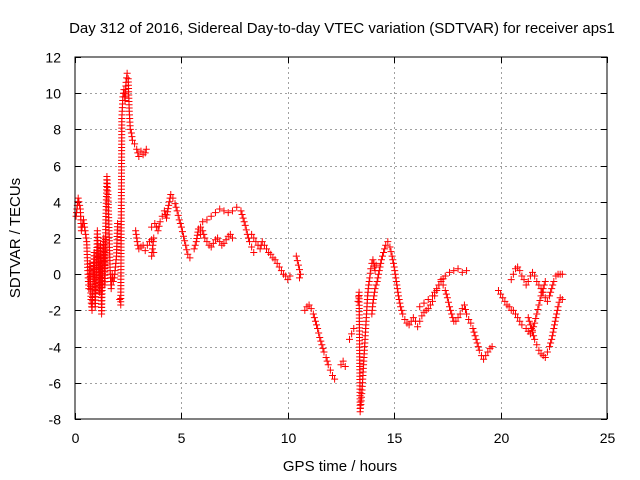  Describe the element at coordinates (395, 438) in the screenshot. I see `x-tick-label: 15` at that location.